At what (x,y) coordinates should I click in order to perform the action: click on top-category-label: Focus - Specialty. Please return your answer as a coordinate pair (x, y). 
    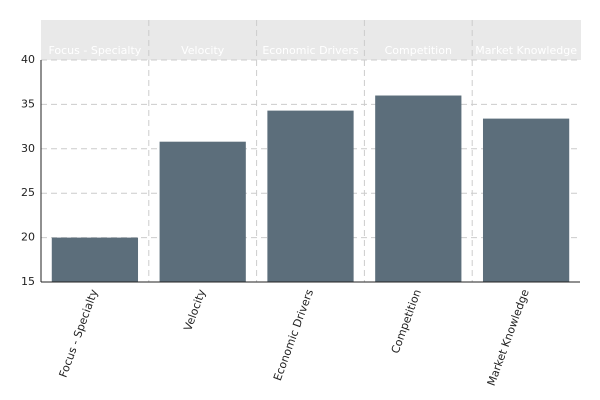
    Looking at the image, I should click on (94, 50).